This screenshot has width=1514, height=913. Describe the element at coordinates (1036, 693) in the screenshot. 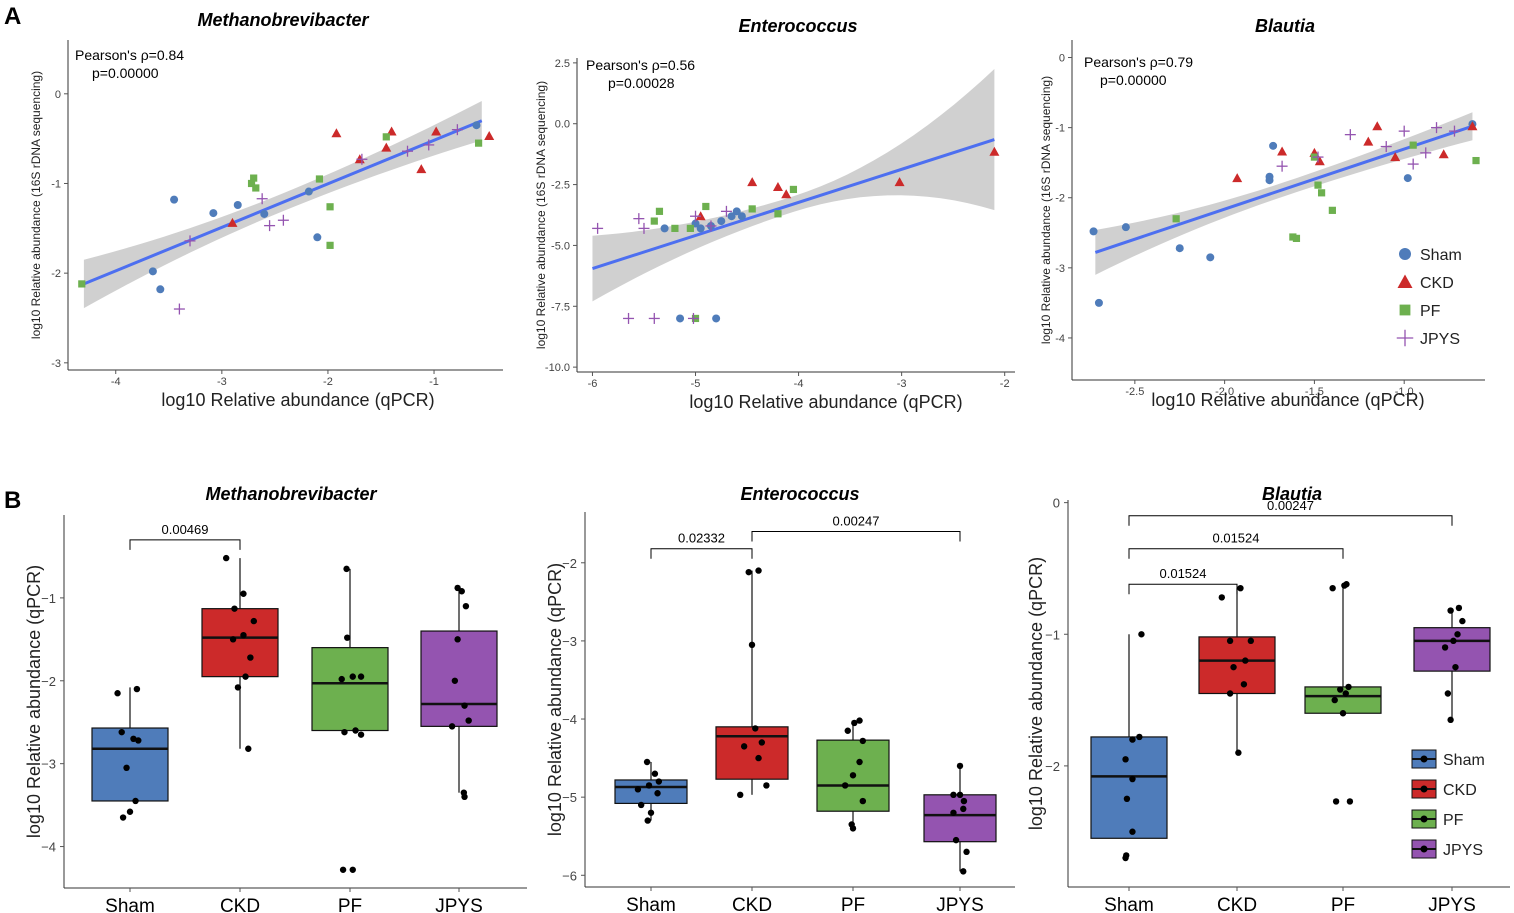

I see `chart-b3-y-label: log10 Relative abundance (qPCR)` at that location.